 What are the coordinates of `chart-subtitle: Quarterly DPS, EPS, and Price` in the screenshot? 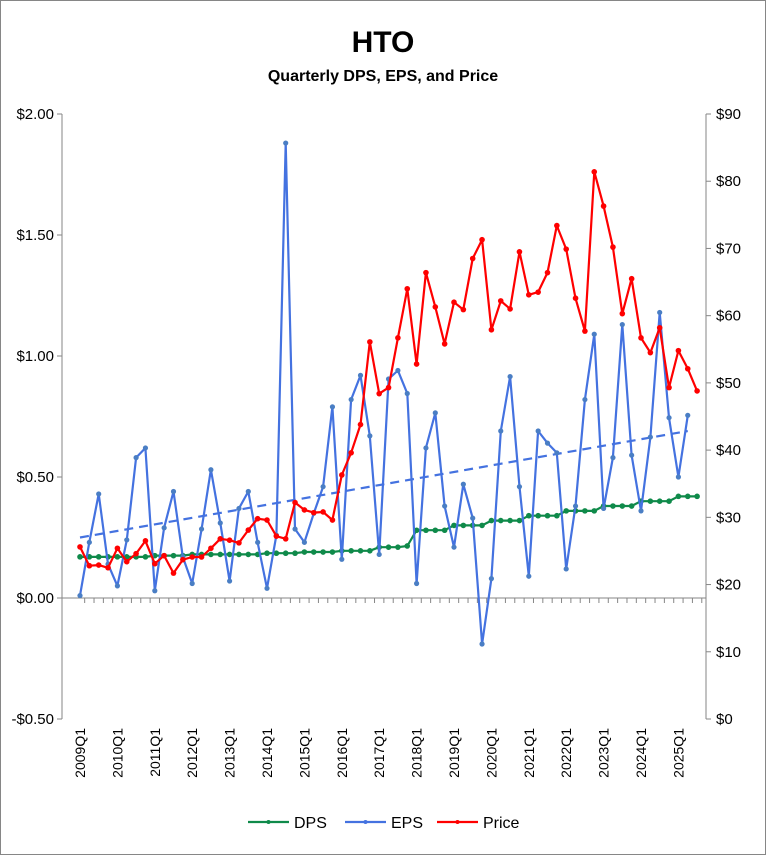 It's located at (383, 76).